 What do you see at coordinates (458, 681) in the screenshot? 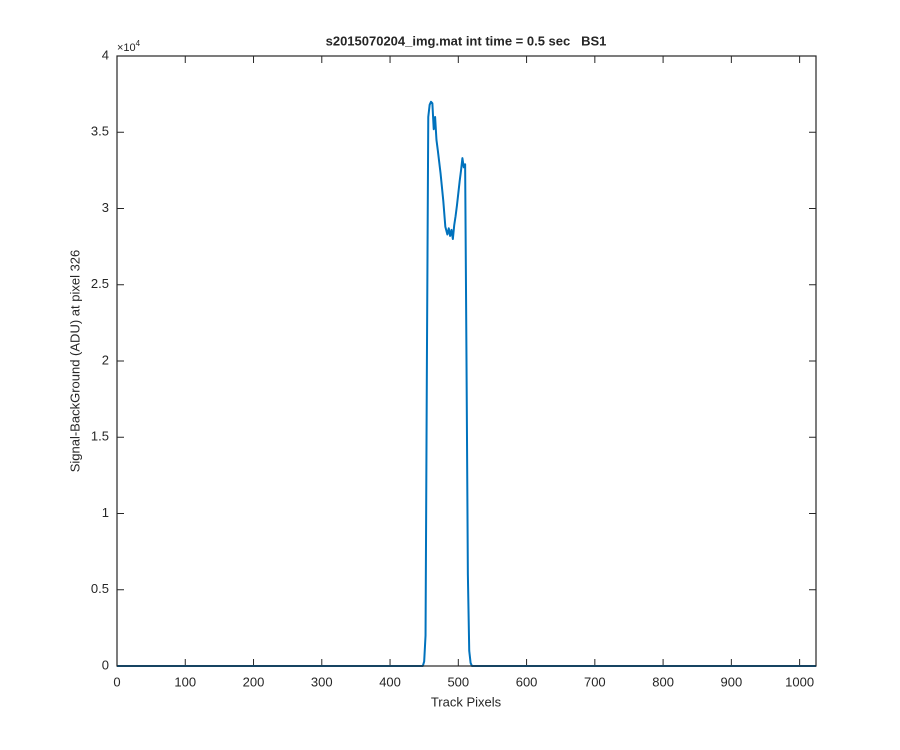
I see `x-tick-label: 500` at bounding box center [458, 681].